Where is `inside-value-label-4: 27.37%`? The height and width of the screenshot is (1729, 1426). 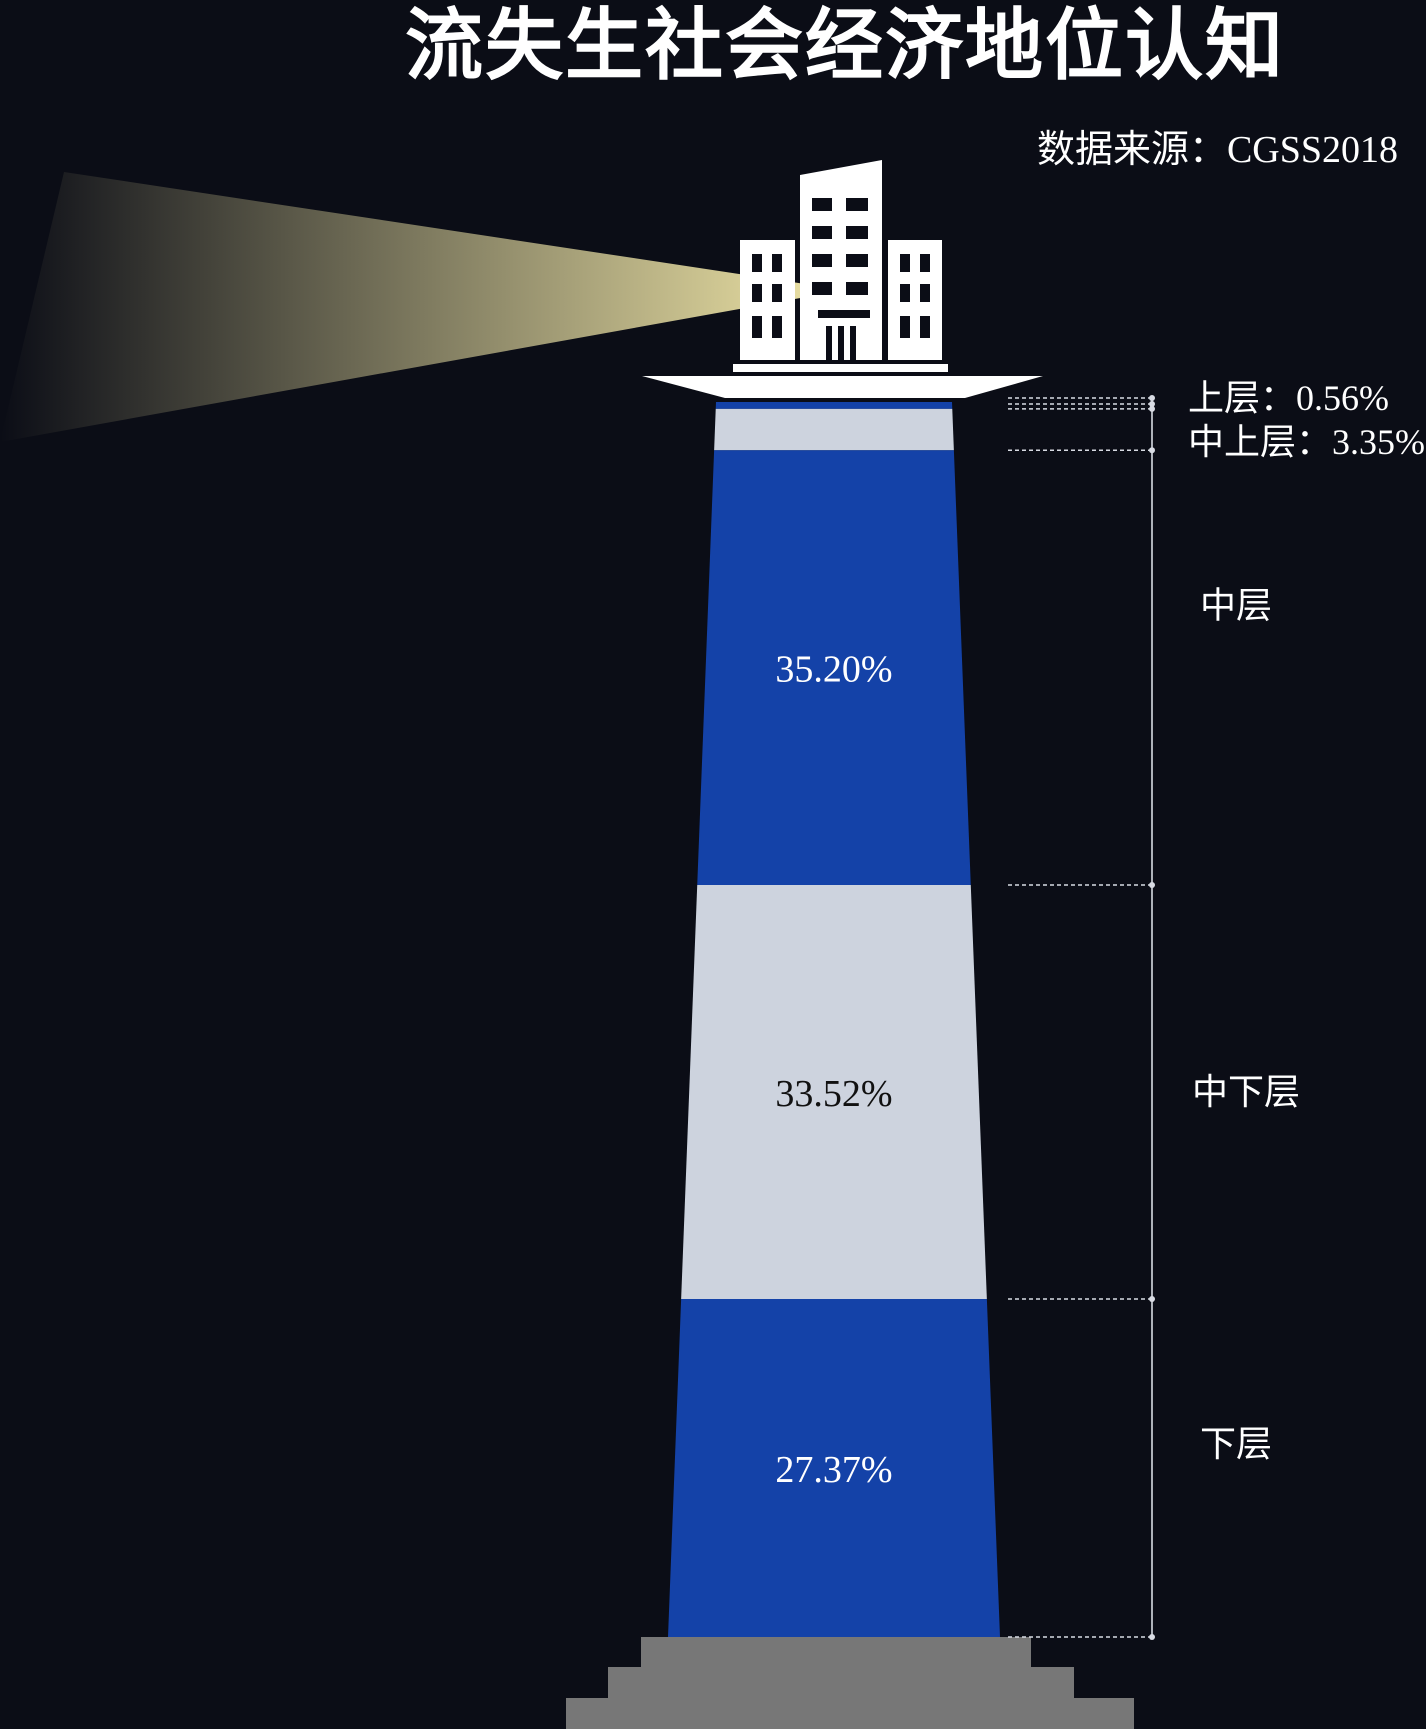 inside-value-label-4: 27.37% is located at coordinates (833, 1470).